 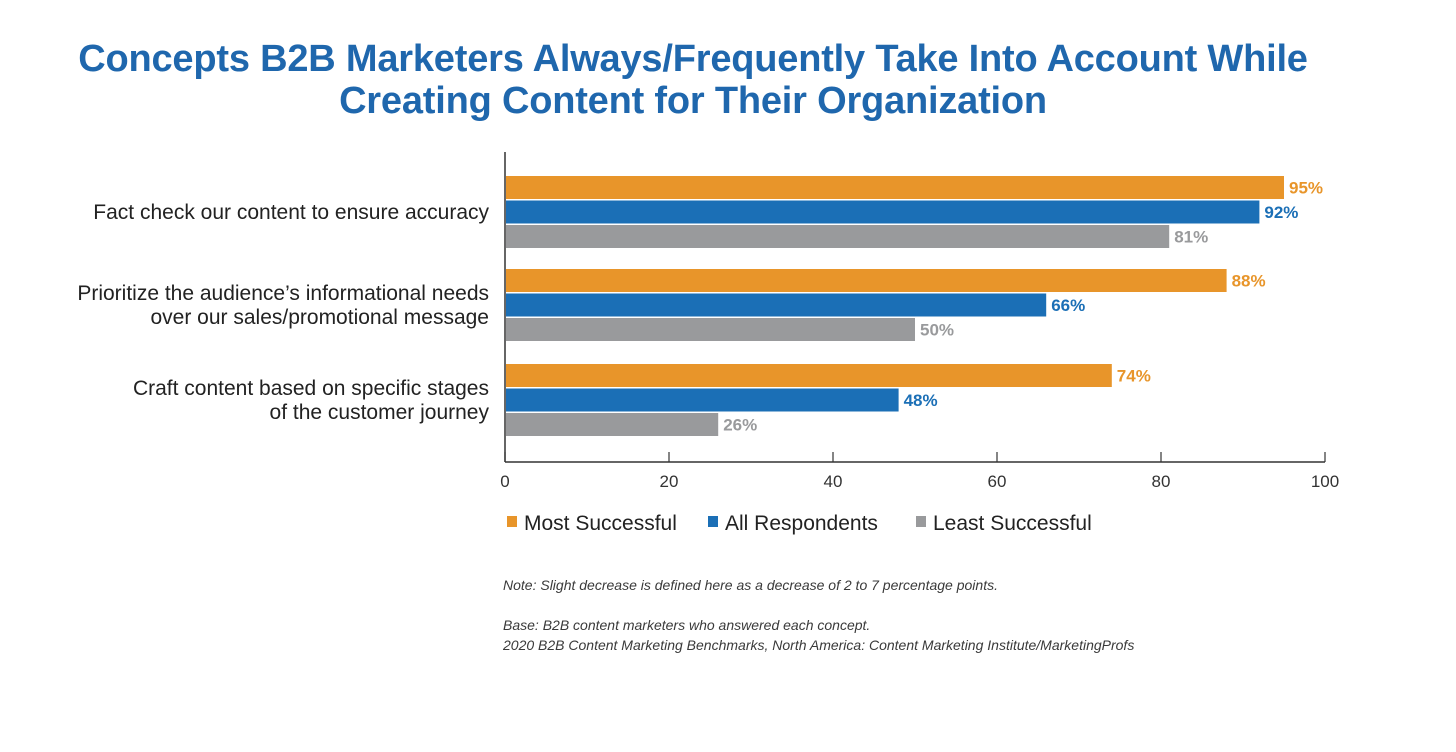 I want to click on data-label: 74%, so click(x=1134, y=376).